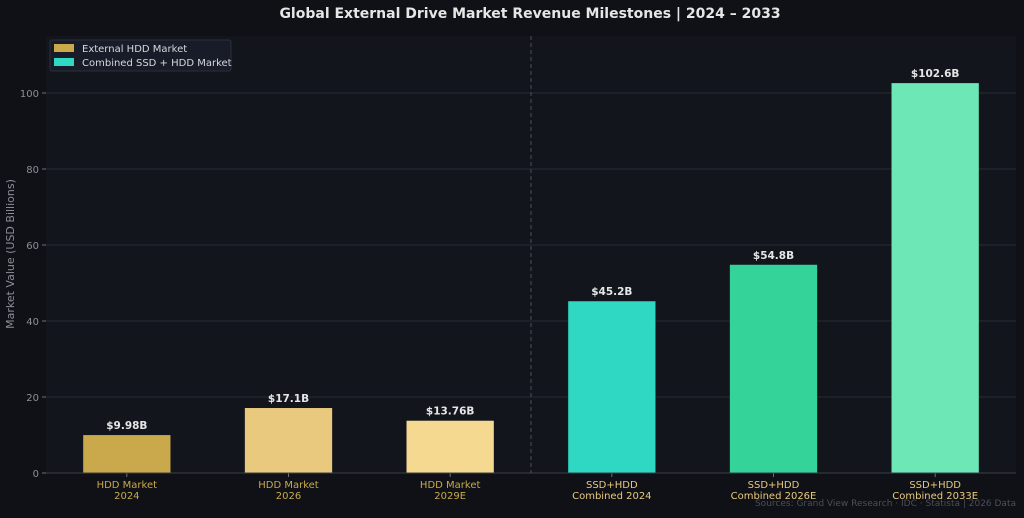  What do you see at coordinates (774, 496) in the screenshot?
I see `x-tick-label: Combined 2026E` at bounding box center [774, 496].